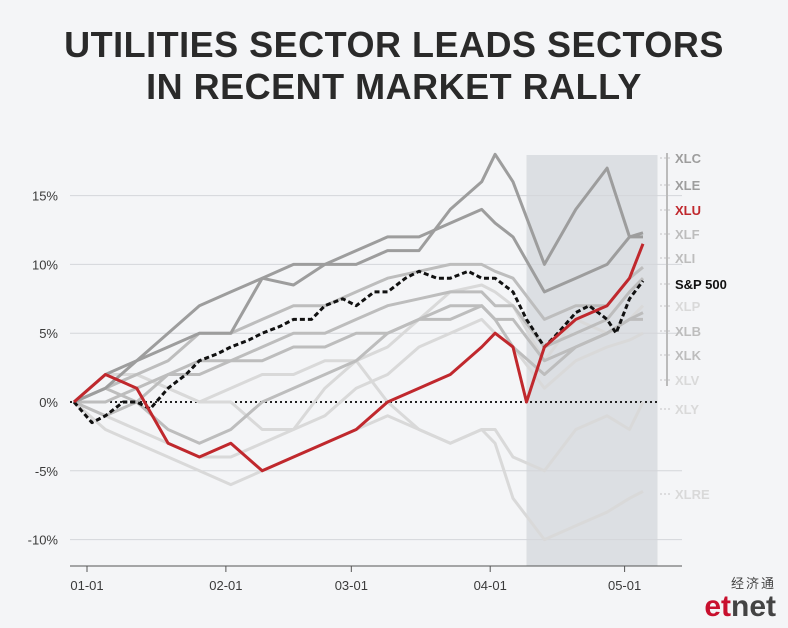 Image resolution: width=788 pixels, height=628 pixels. I want to click on series-label-xly: XLY, so click(687, 409).